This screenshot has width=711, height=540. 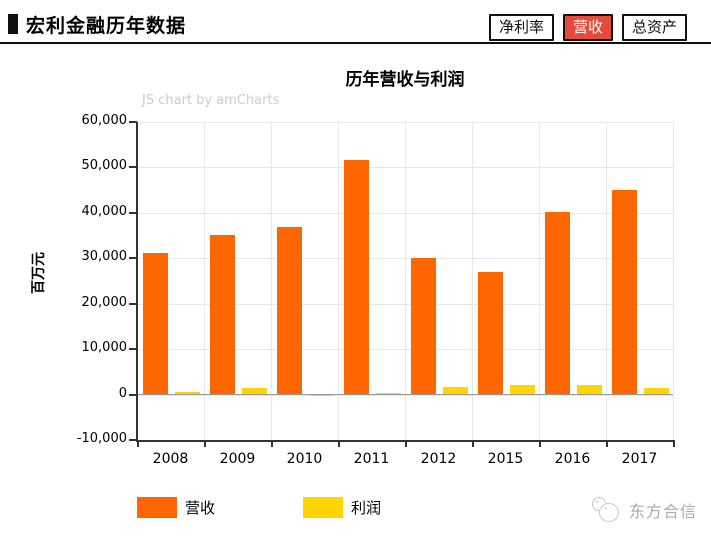 What do you see at coordinates (388, 394) in the screenshot?
I see `bar-利润-2011` at bounding box center [388, 394].